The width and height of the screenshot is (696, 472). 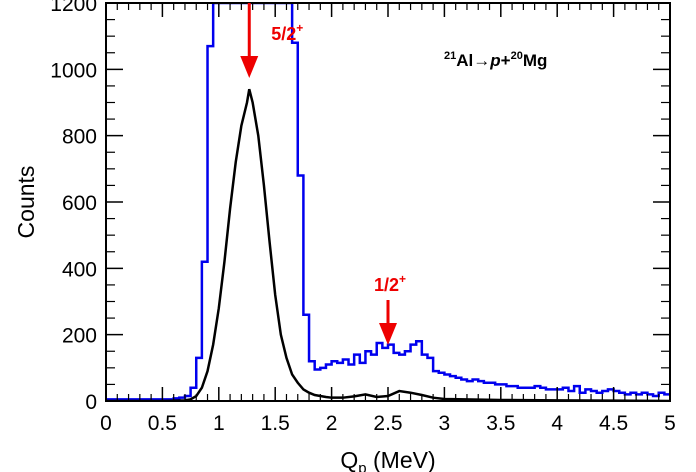 What do you see at coordinates (387, 459) in the screenshot?
I see `x-axis-title: Qp (MeV)` at bounding box center [387, 459].